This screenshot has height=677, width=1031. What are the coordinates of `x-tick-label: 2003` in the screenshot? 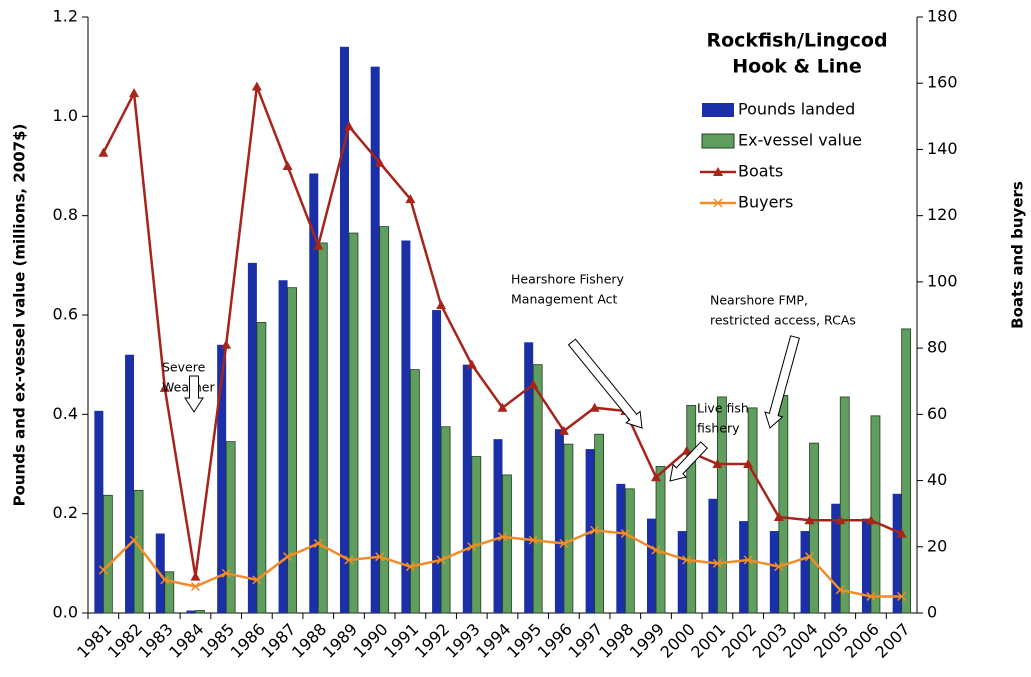 It's located at (770, 641).